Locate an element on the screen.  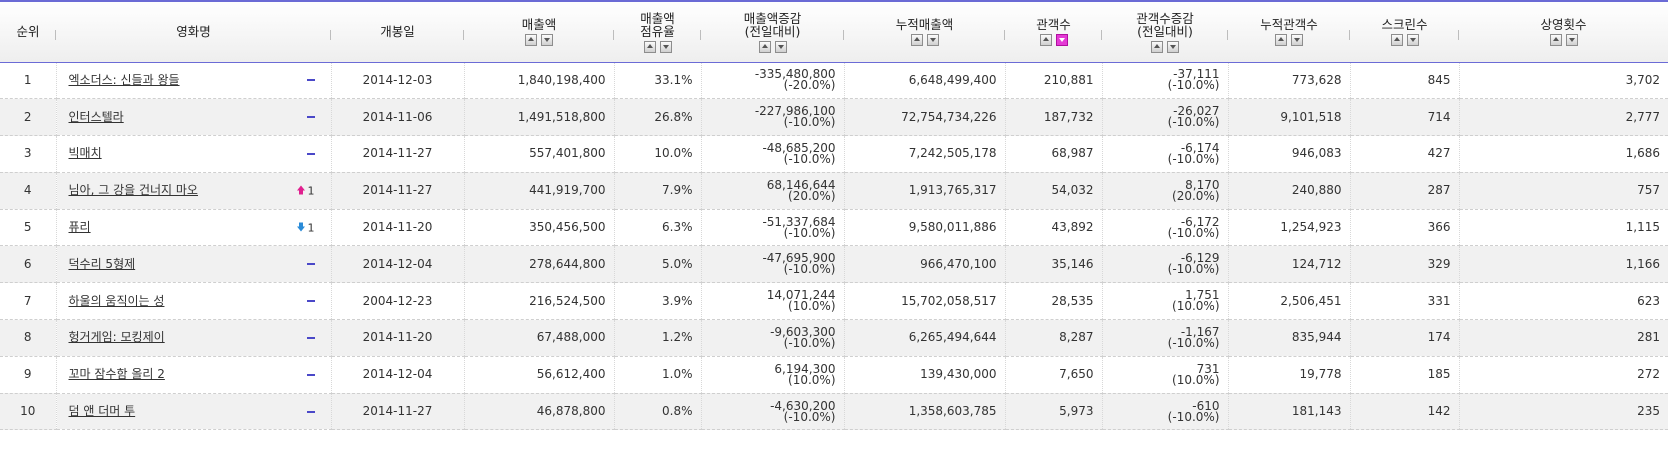
sales-diff-cell-value: 14,071,244 is located at coordinates (801, 295).